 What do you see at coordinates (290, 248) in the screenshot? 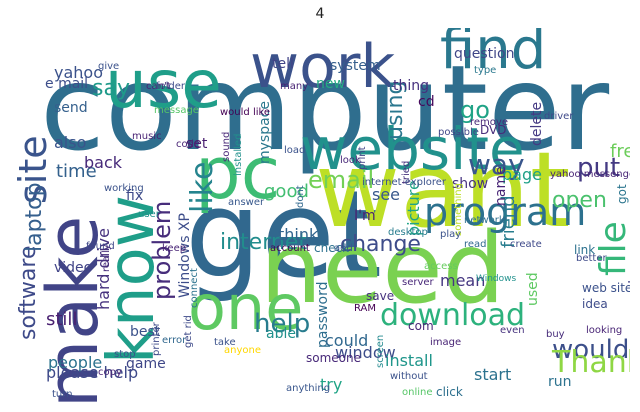
I see `word-account: account` at bounding box center [290, 248].